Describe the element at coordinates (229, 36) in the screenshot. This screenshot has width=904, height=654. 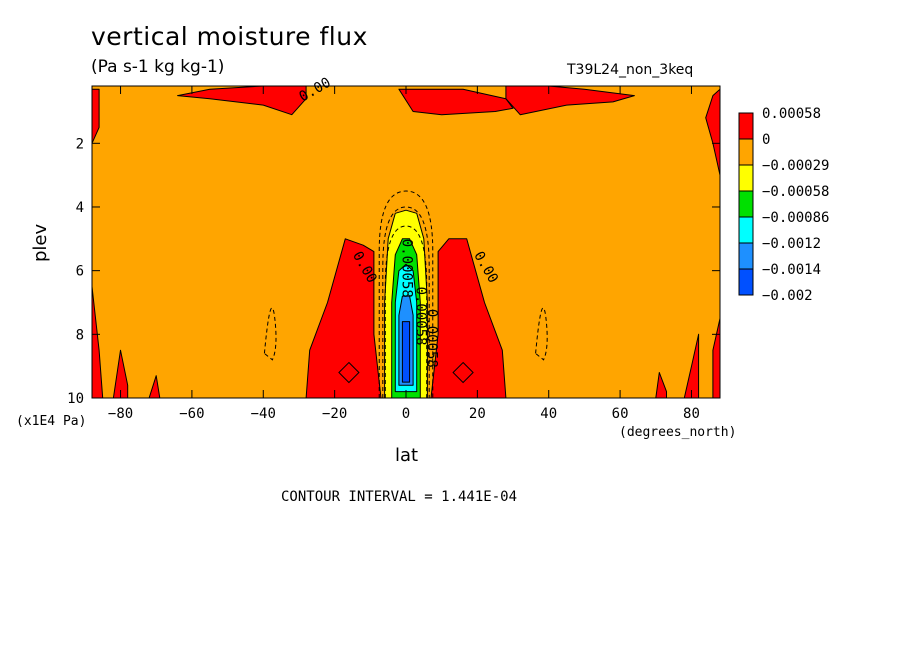
I see `chart-title: vertical moisture flux` at that location.